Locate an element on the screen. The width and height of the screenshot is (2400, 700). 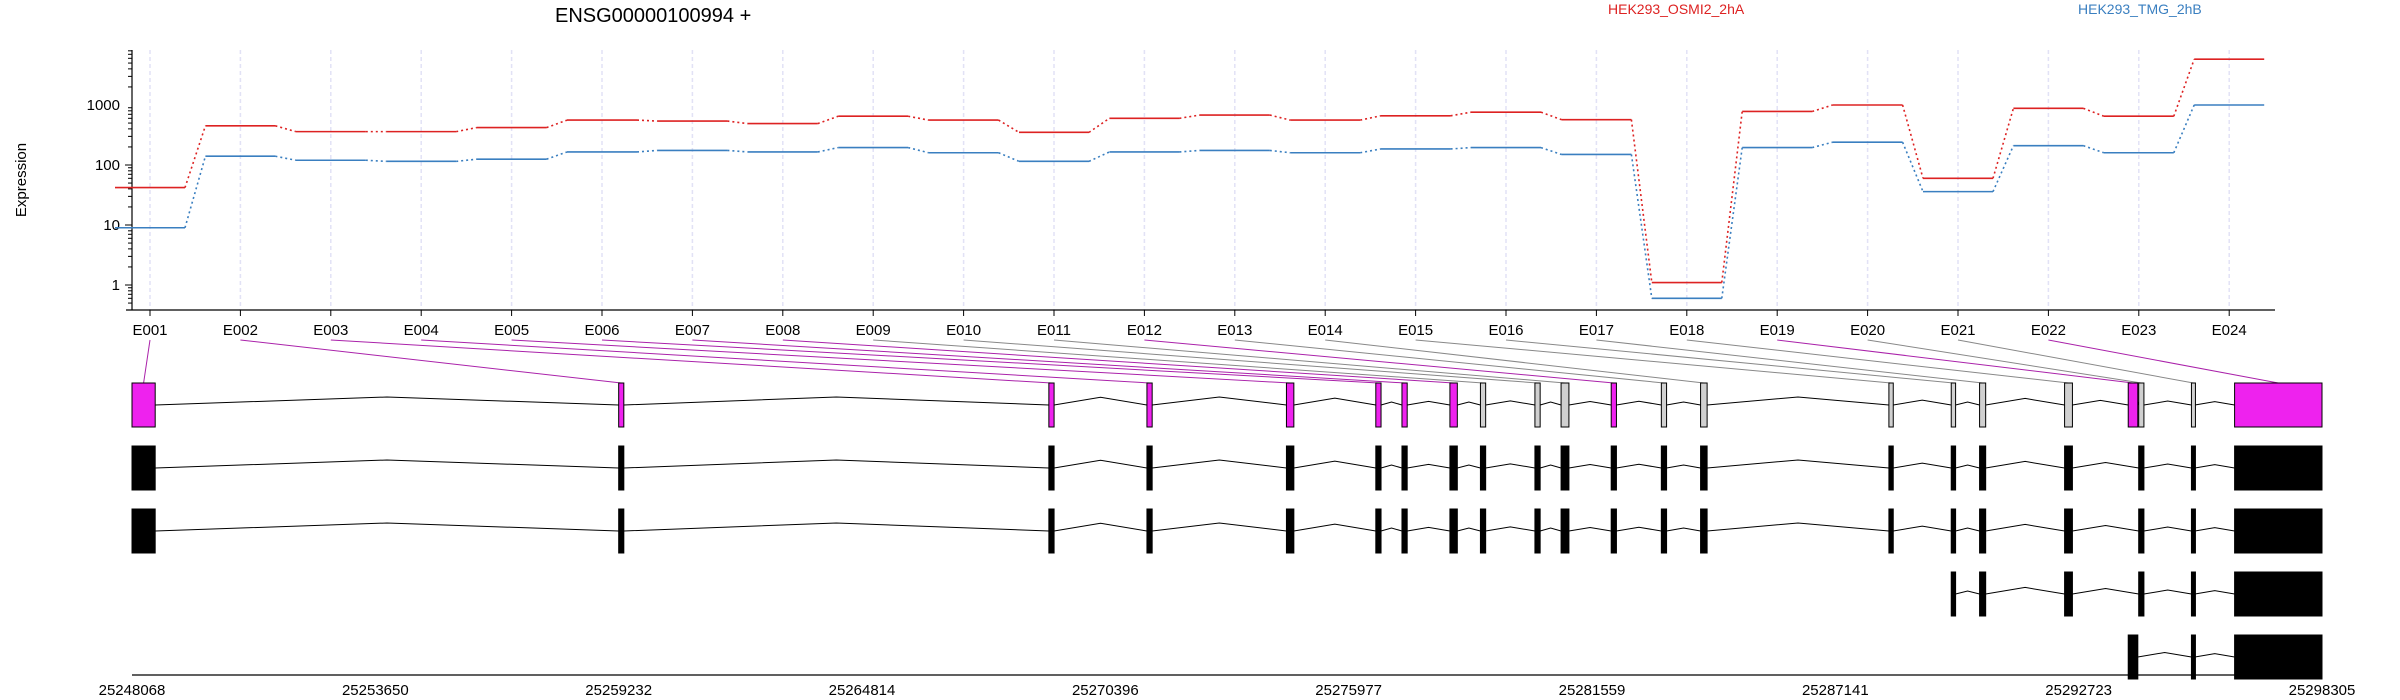
exon-E004 is located at coordinates (1149, 405).